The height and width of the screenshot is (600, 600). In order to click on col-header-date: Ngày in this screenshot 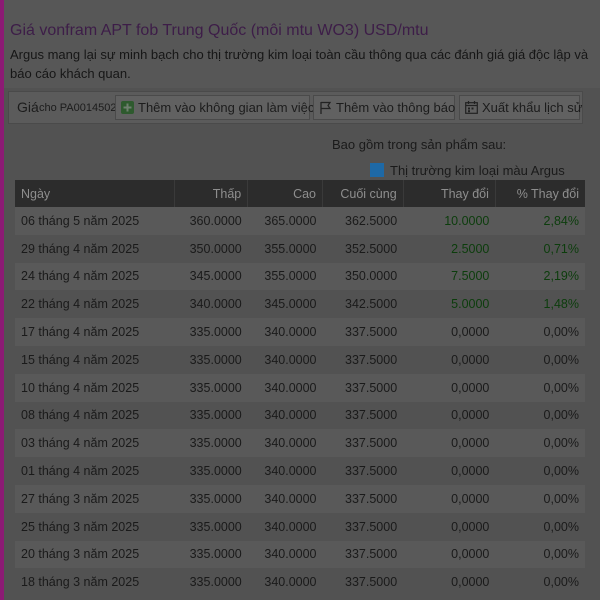, I will do `click(95, 193)`.